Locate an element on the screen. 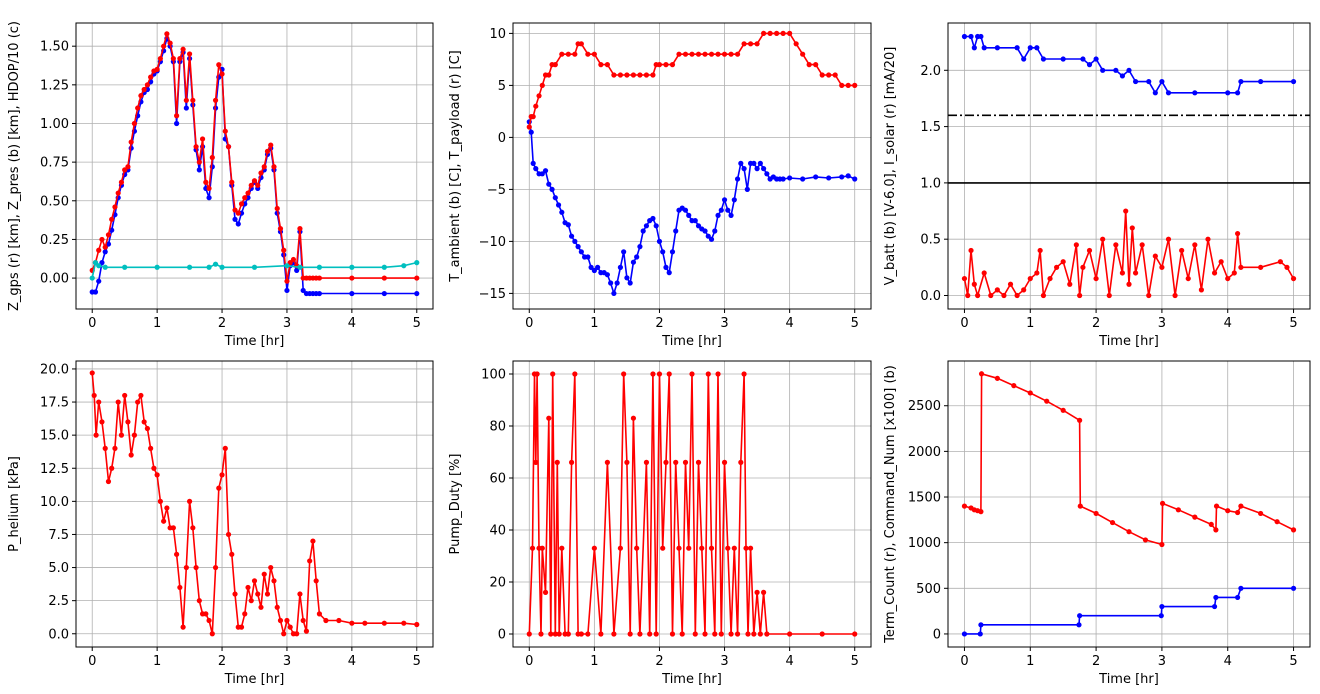 The image size is (1320, 694). y-tick-label: 0.5 is located at coordinates (930, 240).